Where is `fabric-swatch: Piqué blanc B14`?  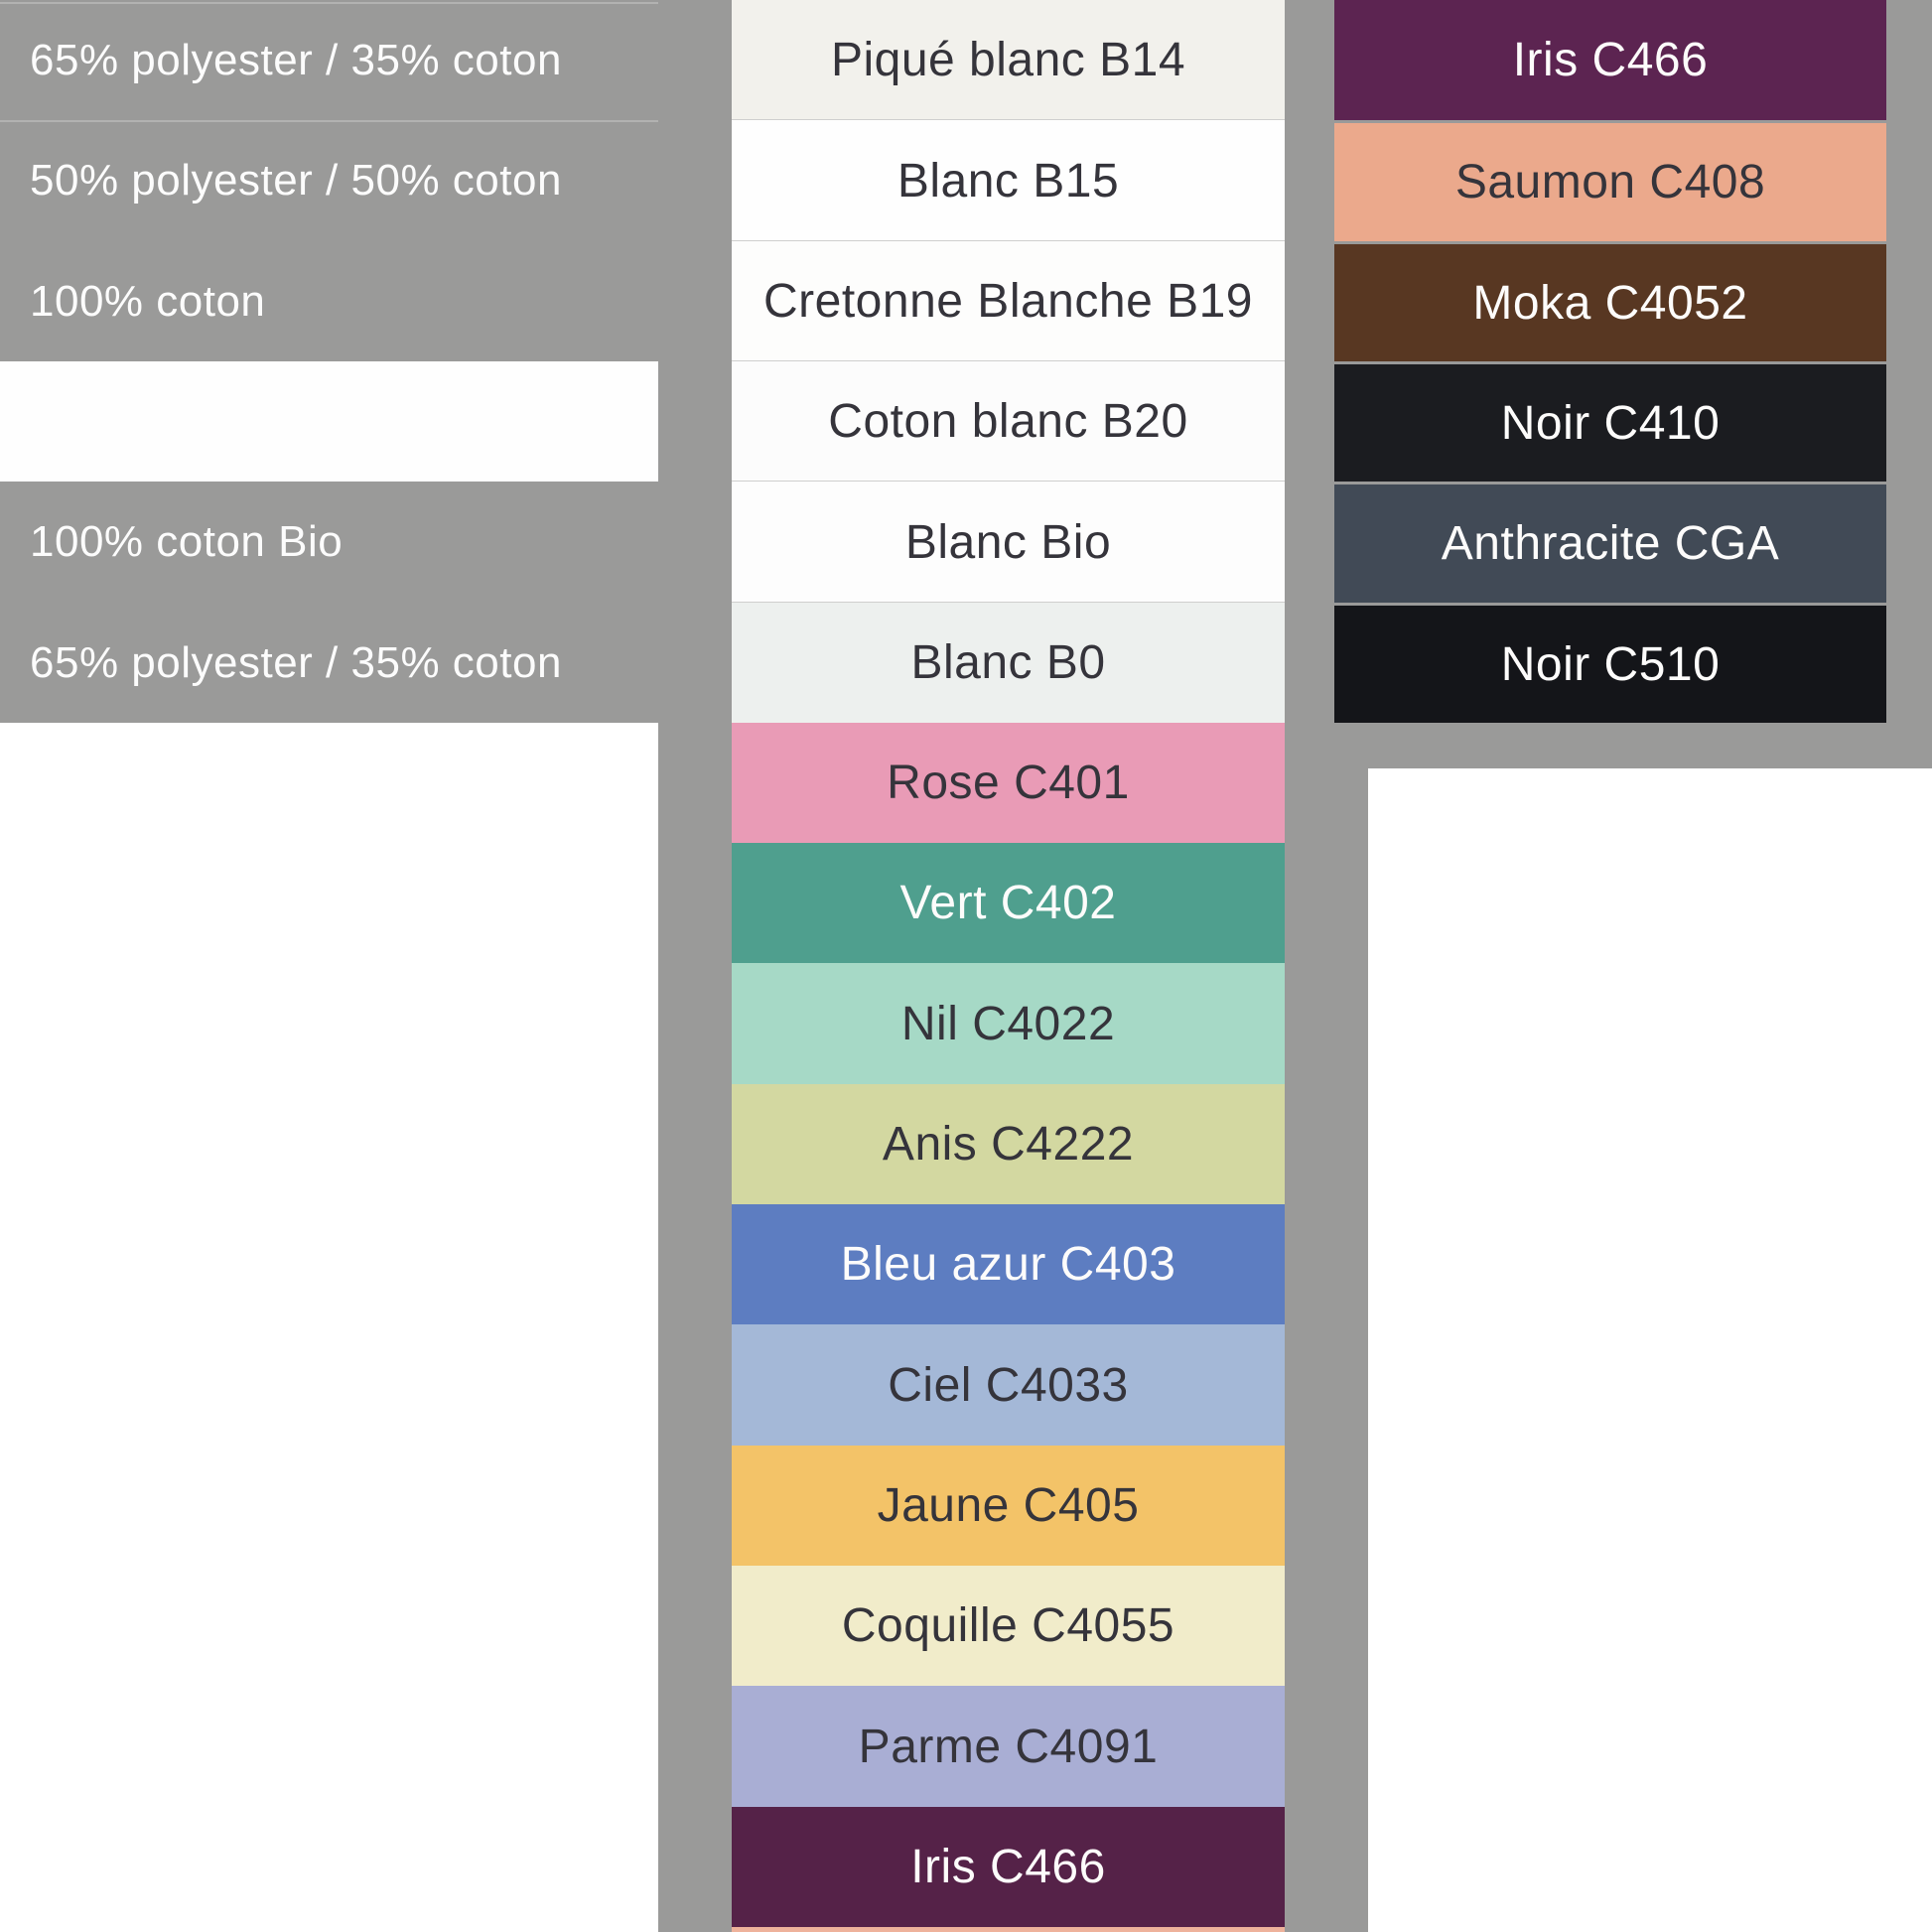
fabric-swatch: Piqué blanc B14 is located at coordinates (1008, 60).